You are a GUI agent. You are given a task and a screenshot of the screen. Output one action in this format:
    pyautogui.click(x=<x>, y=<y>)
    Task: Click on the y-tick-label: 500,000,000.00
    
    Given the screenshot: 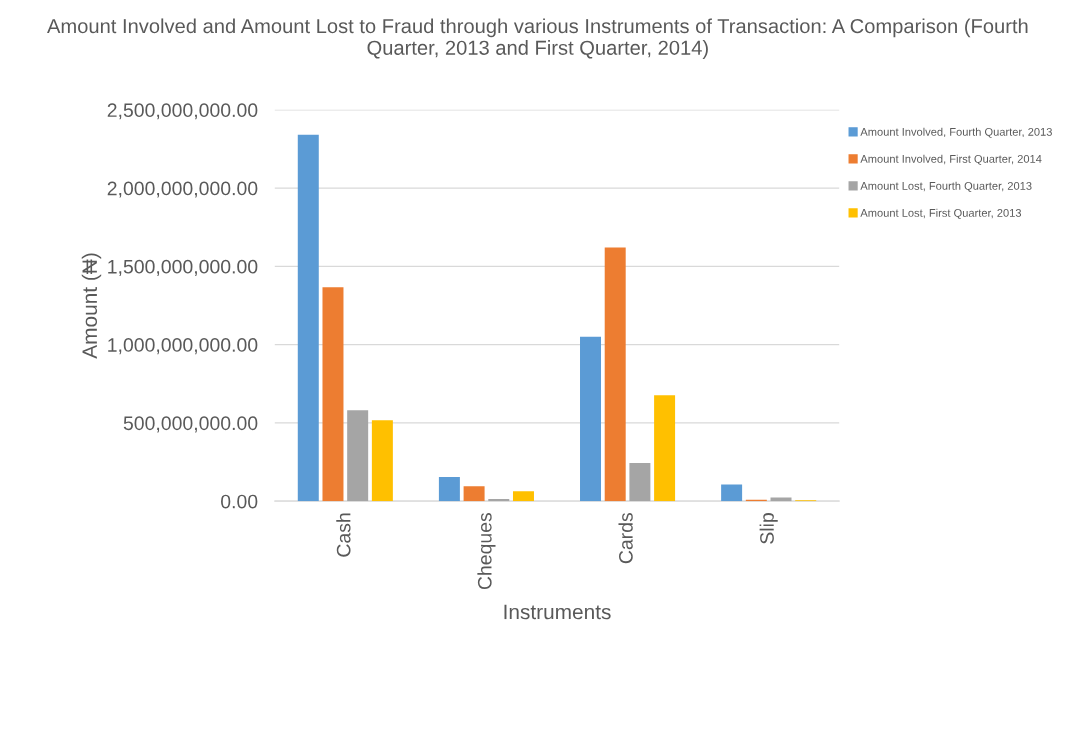 What is the action you would take?
    pyautogui.click(x=190, y=424)
    